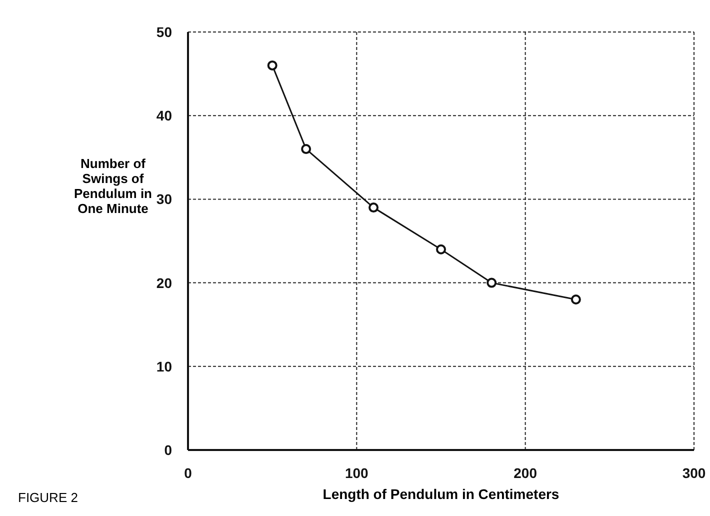 This screenshot has height=516, width=710. I want to click on x-tick-label: 100, so click(356, 472).